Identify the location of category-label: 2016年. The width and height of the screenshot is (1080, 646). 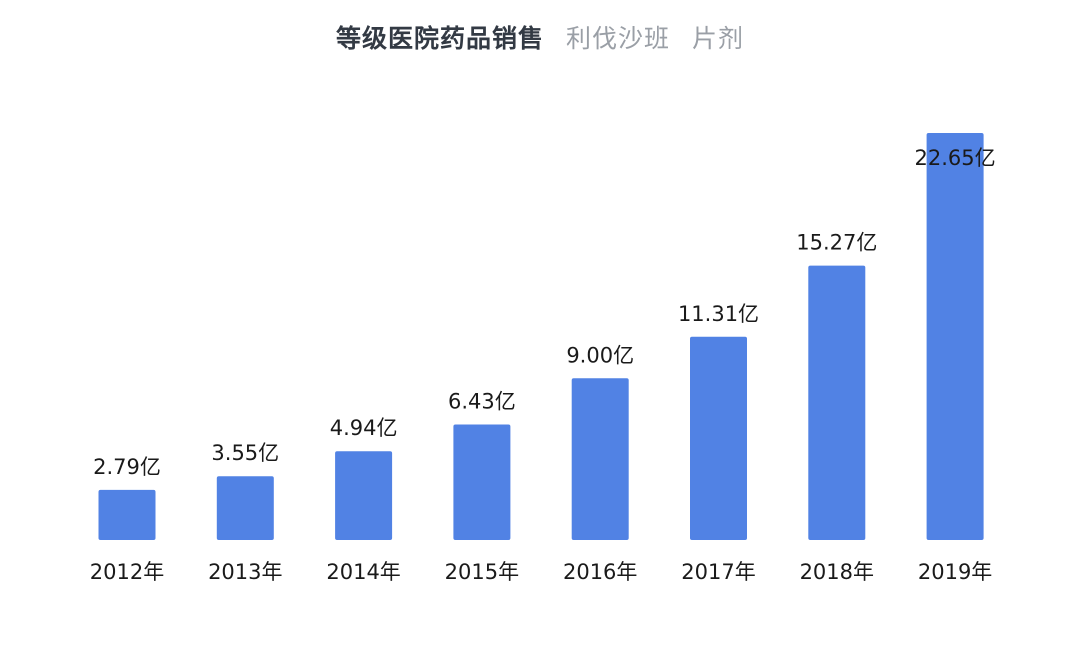
(600, 572).